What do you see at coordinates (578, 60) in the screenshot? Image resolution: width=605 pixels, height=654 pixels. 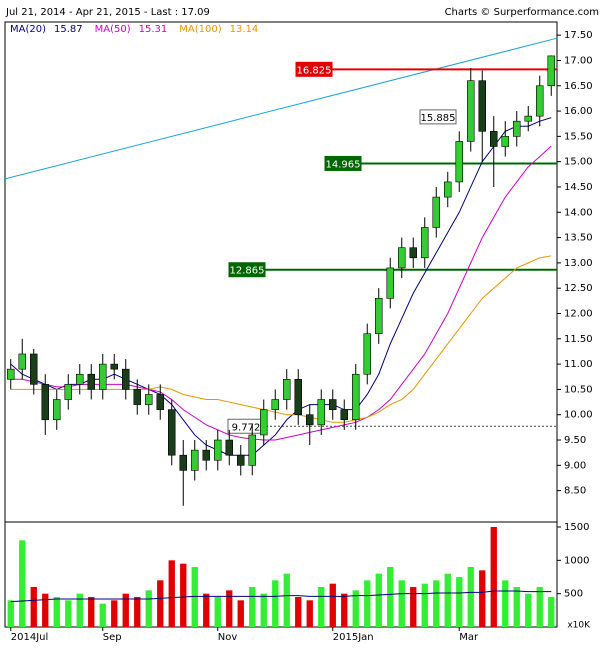 I see `y-tick-label: 17.00` at bounding box center [578, 60].